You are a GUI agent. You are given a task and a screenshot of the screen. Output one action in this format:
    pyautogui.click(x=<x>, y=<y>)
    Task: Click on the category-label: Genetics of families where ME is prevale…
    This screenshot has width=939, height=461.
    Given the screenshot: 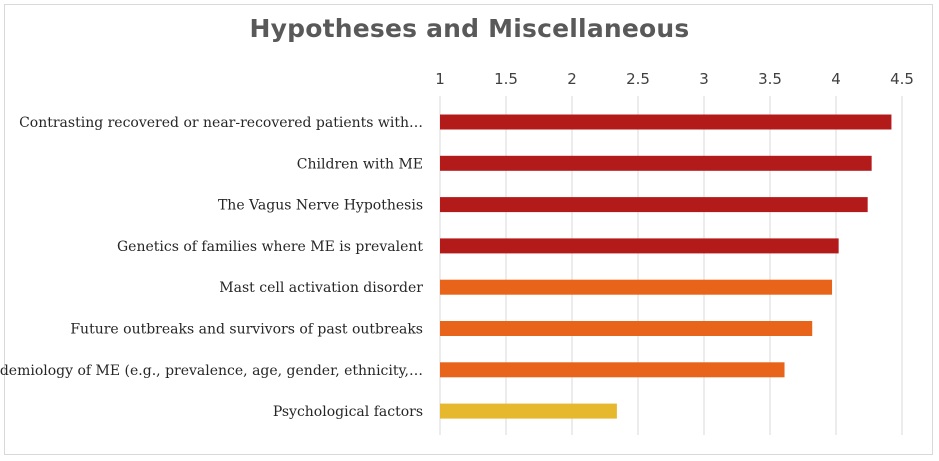 What is the action you would take?
    pyautogui.click(x=270, y=247)
    